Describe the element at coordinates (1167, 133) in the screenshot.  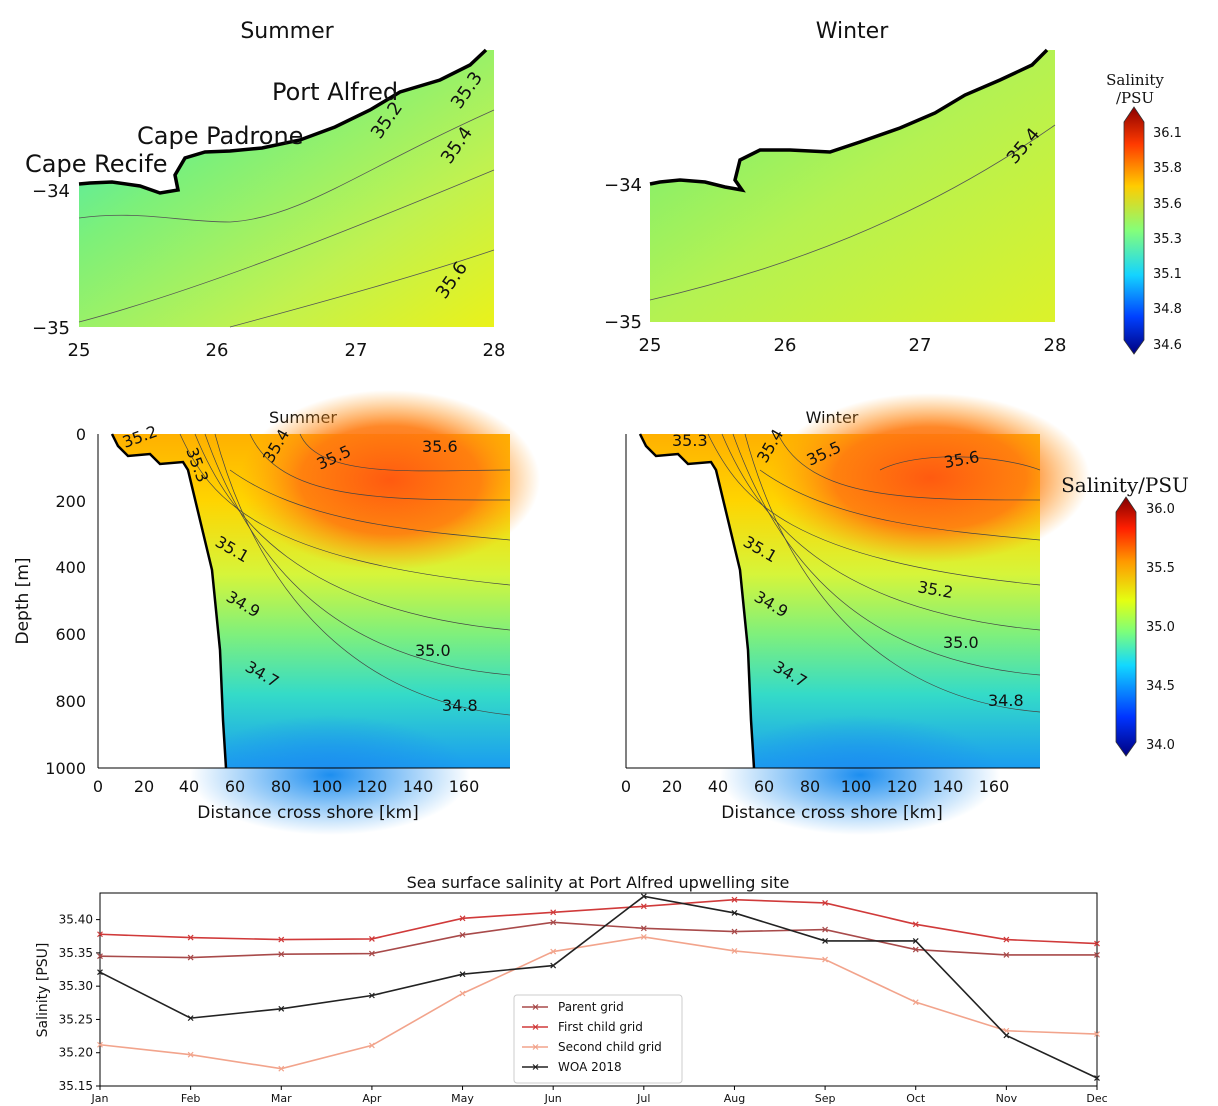
I see `colorbar-1-tick: 36.1` at that location.